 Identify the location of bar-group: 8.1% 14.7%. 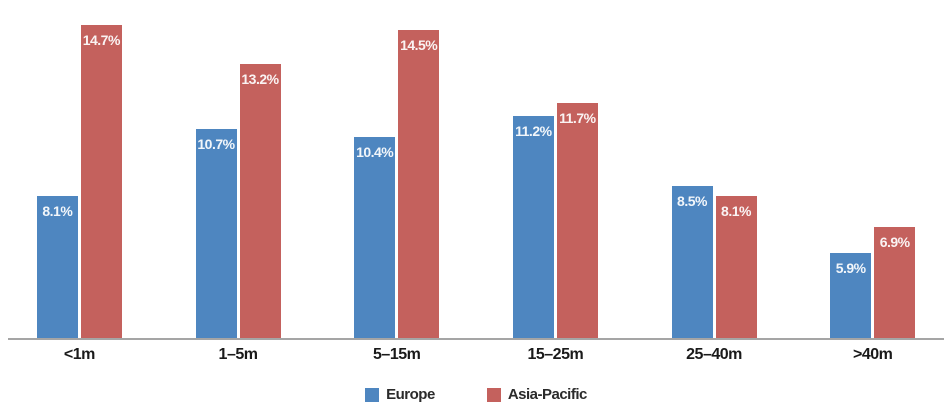
(79, 169).